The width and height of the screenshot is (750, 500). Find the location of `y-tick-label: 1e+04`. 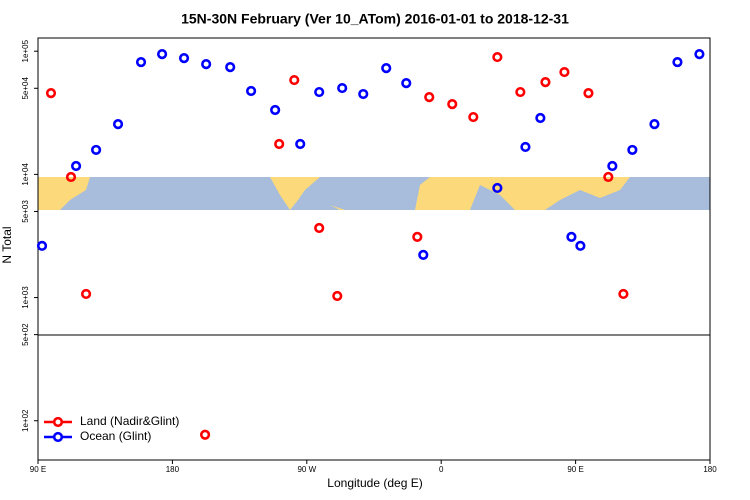

y-tick-label: 1e+04 is located at coordinates (25, 174).